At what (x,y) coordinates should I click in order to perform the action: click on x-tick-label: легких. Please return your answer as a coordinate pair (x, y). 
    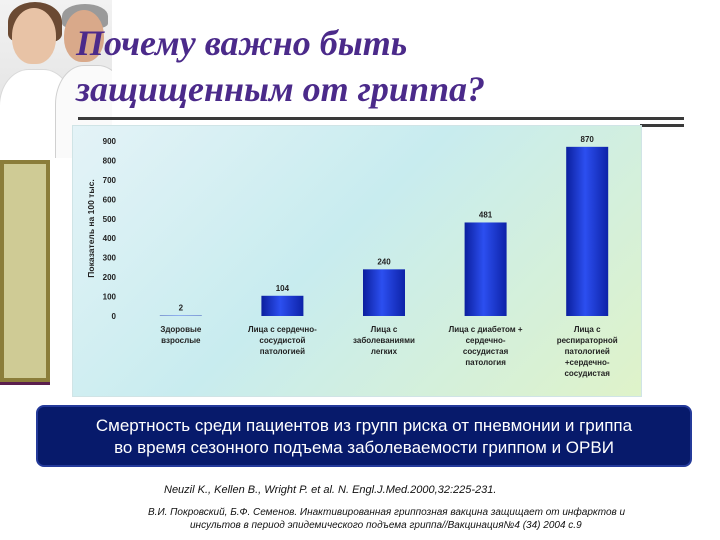
    Looking at the image, I should click on (384, 351).